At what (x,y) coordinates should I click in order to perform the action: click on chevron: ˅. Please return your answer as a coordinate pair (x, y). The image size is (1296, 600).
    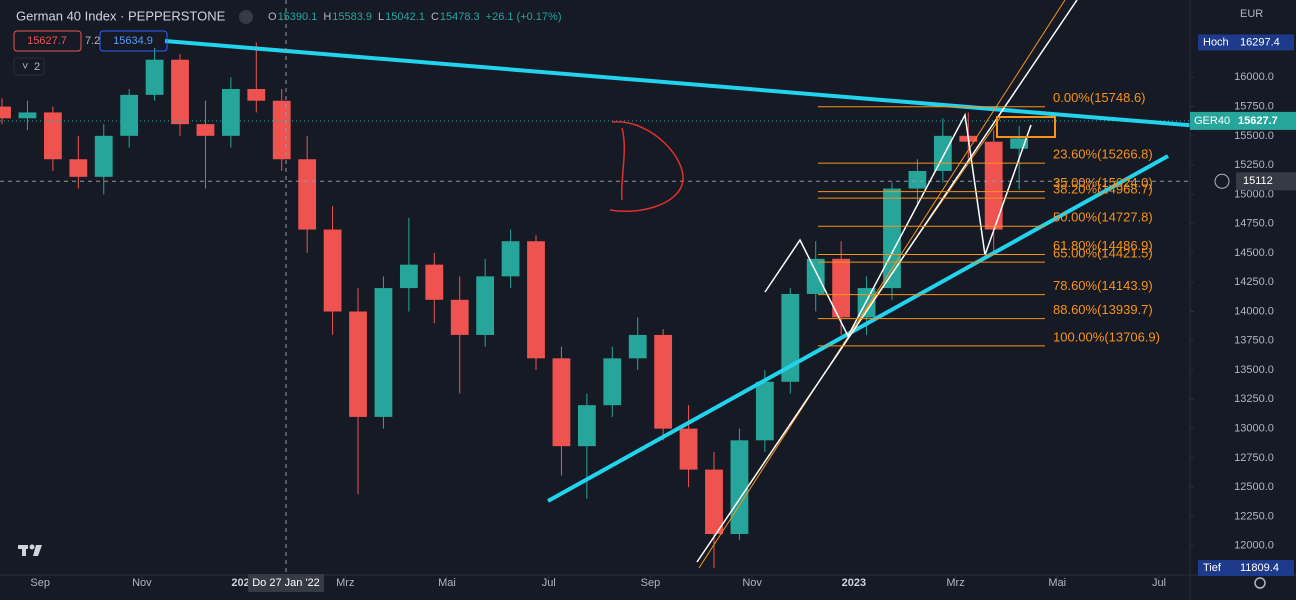
    Looking at the image, I should click on (25, 67).